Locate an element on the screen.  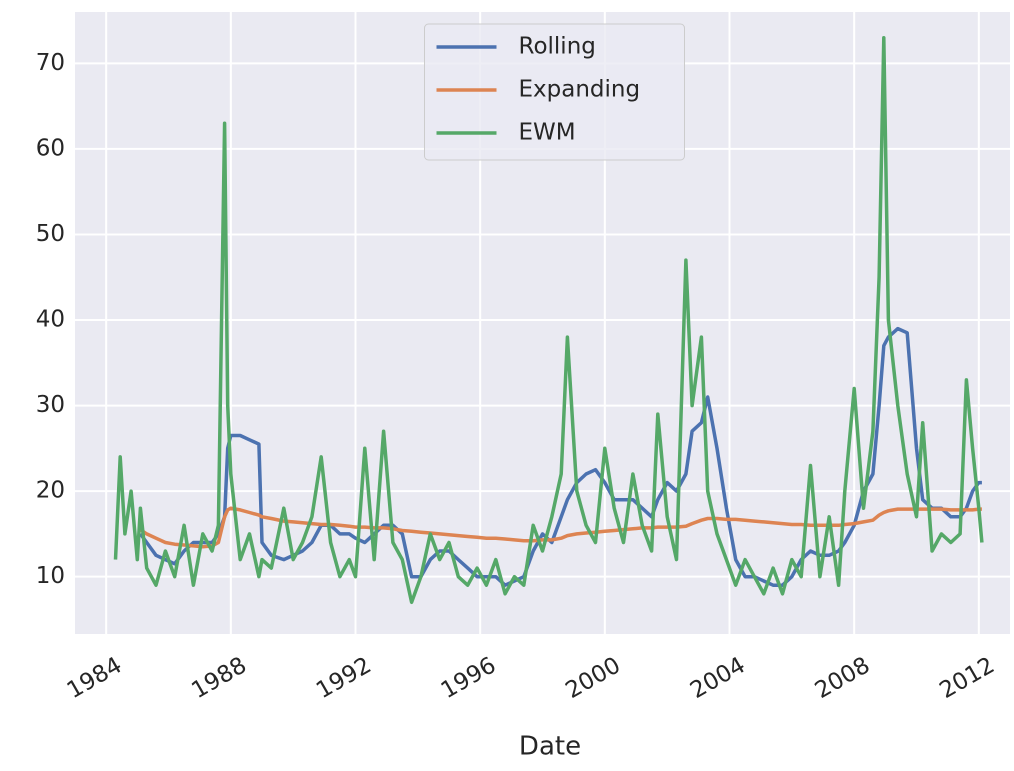
x-axis-label: Date is located at coordinates (550, 747).